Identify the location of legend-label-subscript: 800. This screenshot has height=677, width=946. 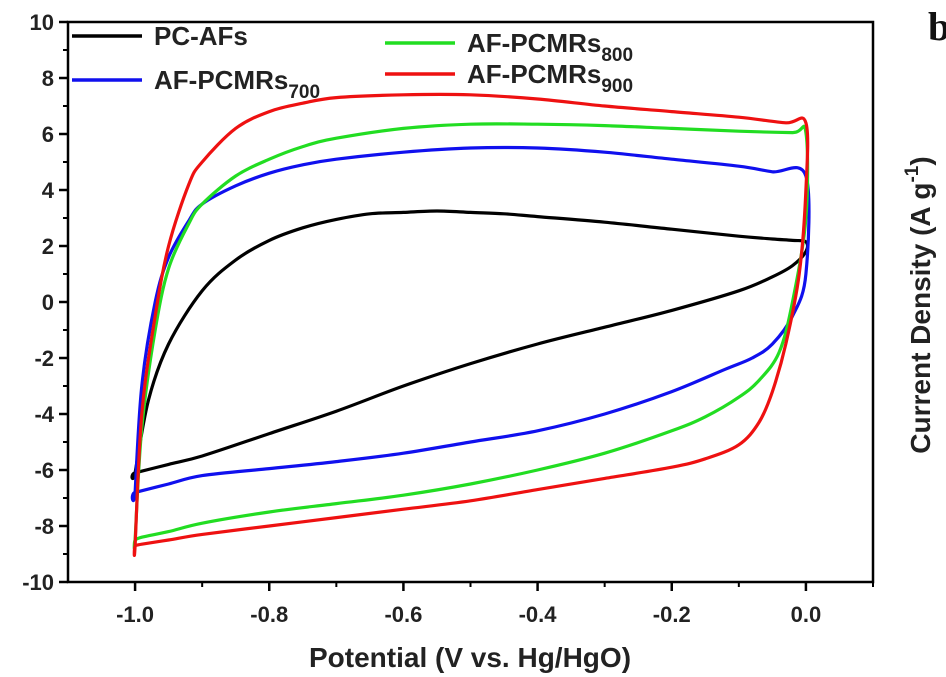
(617, 55).